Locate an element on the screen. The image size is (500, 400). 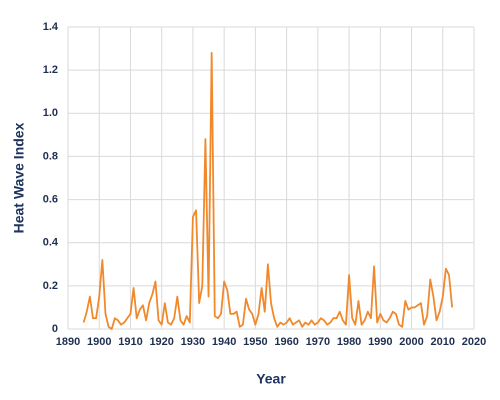
x-tick-label: 2000 is located at coordinates (411, 342).